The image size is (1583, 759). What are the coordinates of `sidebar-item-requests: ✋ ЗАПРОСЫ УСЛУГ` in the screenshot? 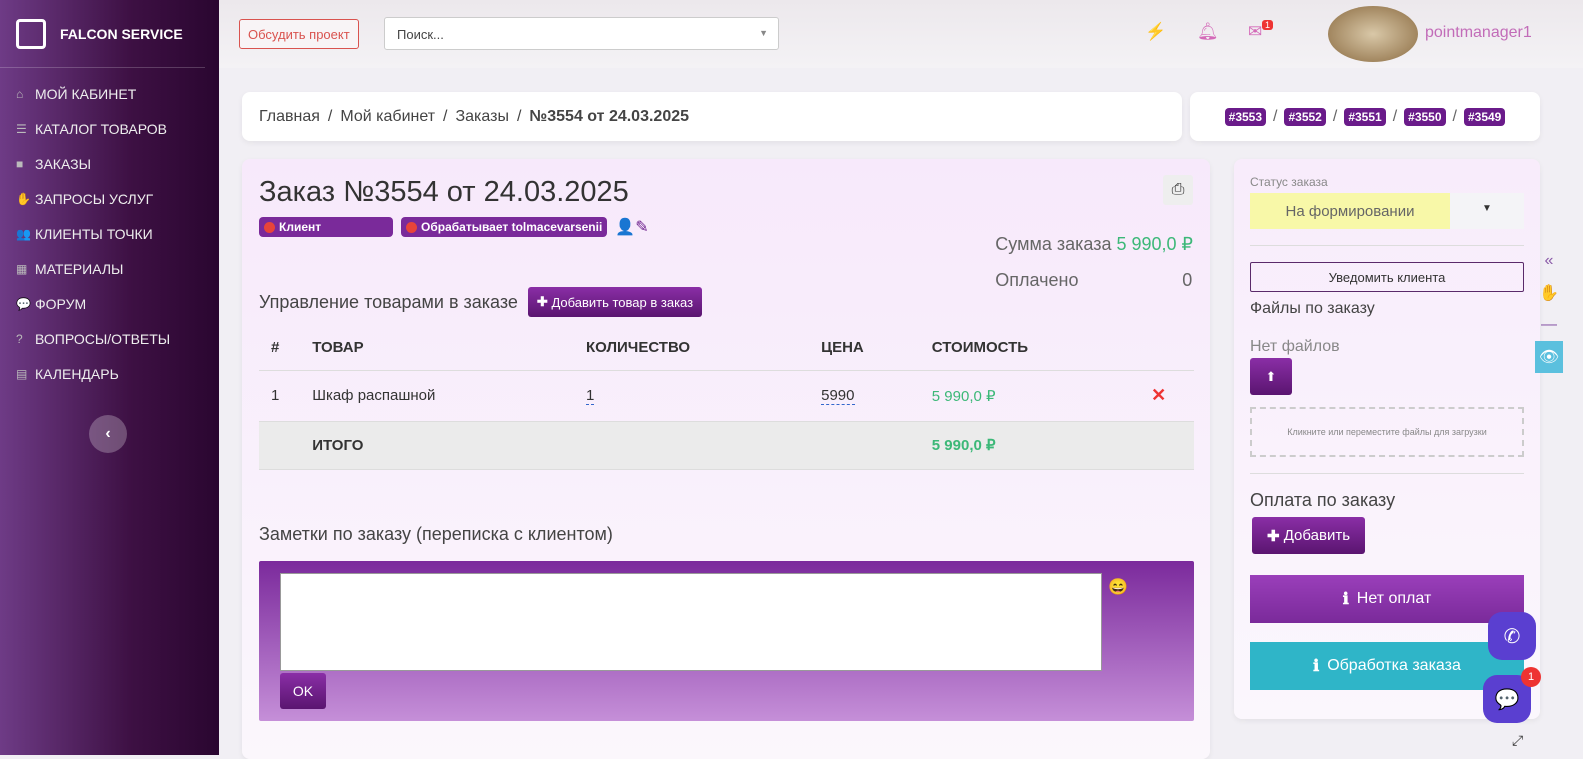 It's located at (109, 198).